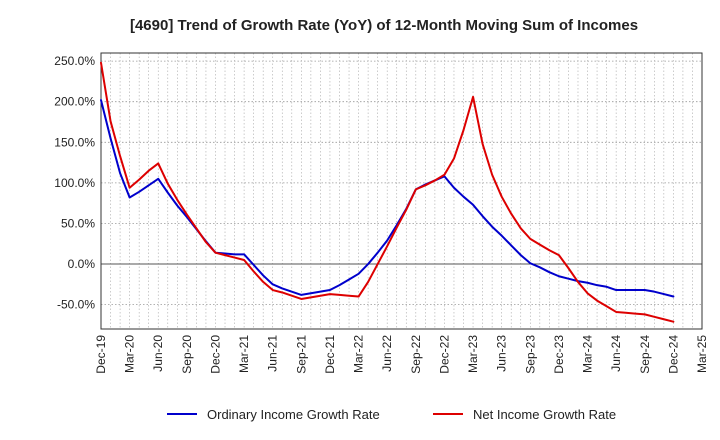 Image resolution: width=720 pixels, height=440 pixels. What do you see at coordinates (616, 353) in the screenshot?
I see `x-tick-label: Jun-24` at bounding box center [616, 353].